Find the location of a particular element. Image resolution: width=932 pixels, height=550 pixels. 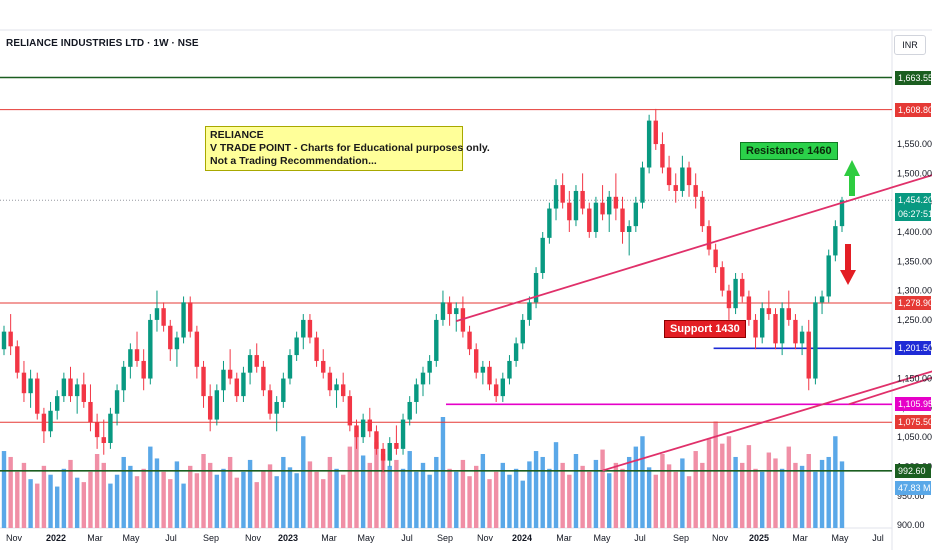

y-tick-label: 1,500.00 is located at coordinates (914, 173).